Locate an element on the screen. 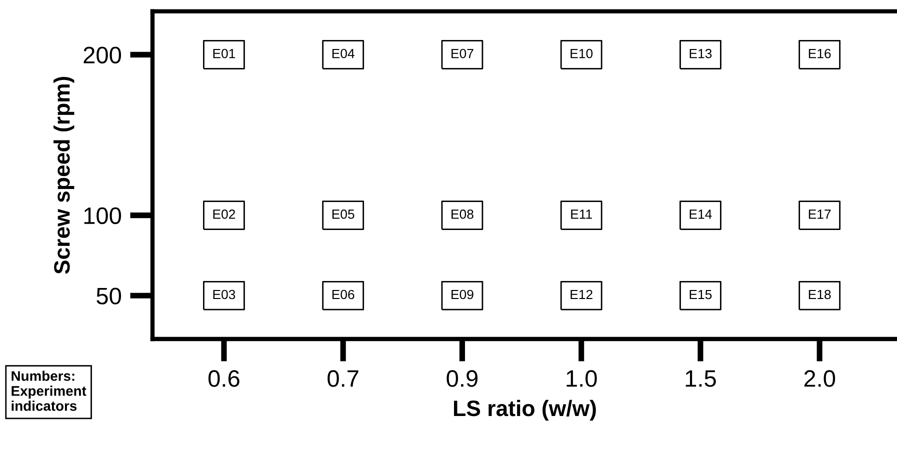 The image size is (897, 452). y-tick-label: 100 is located at coordinates (103, 215).